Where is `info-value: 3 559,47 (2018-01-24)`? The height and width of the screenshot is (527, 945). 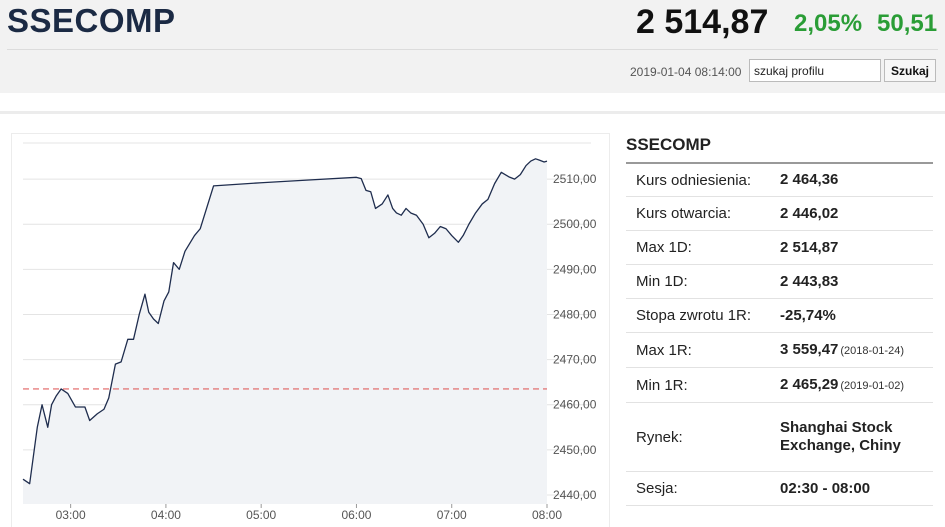 info-value: 3 559,47 (2018-01-24) is located at coordinates (856, 350).